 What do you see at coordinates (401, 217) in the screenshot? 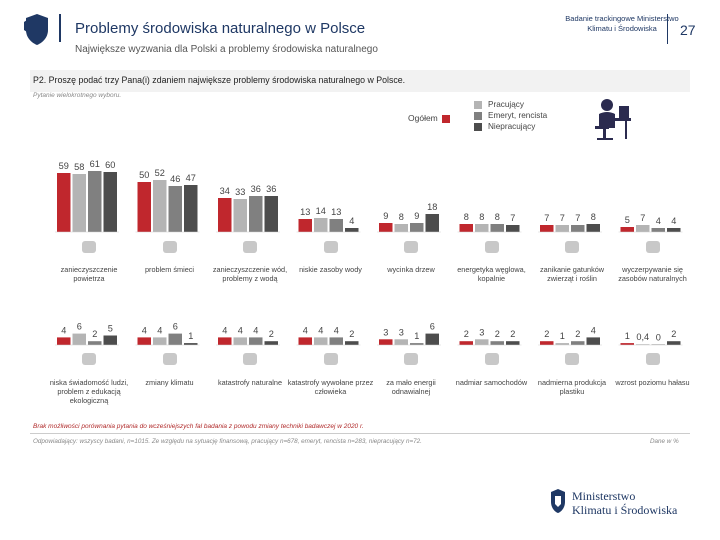
I see `value-label-working-5: 8` at bounding box center [401, 217].